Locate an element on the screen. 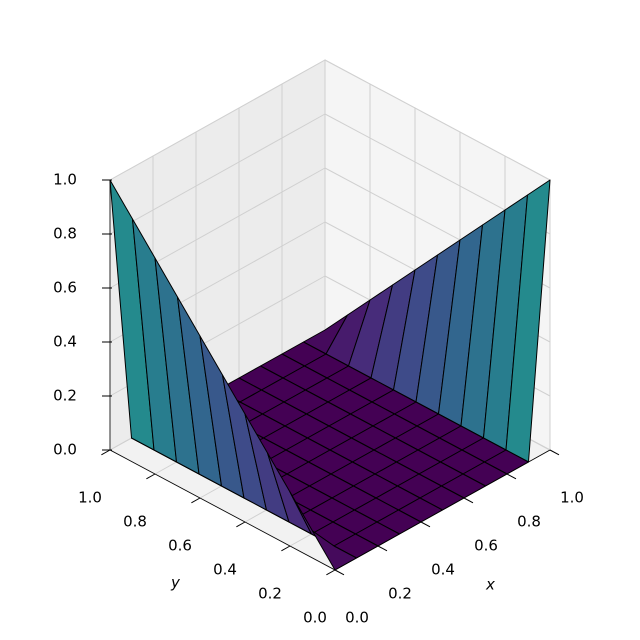  z-tick-label: 0.0 is located at coordinates (65, 450).